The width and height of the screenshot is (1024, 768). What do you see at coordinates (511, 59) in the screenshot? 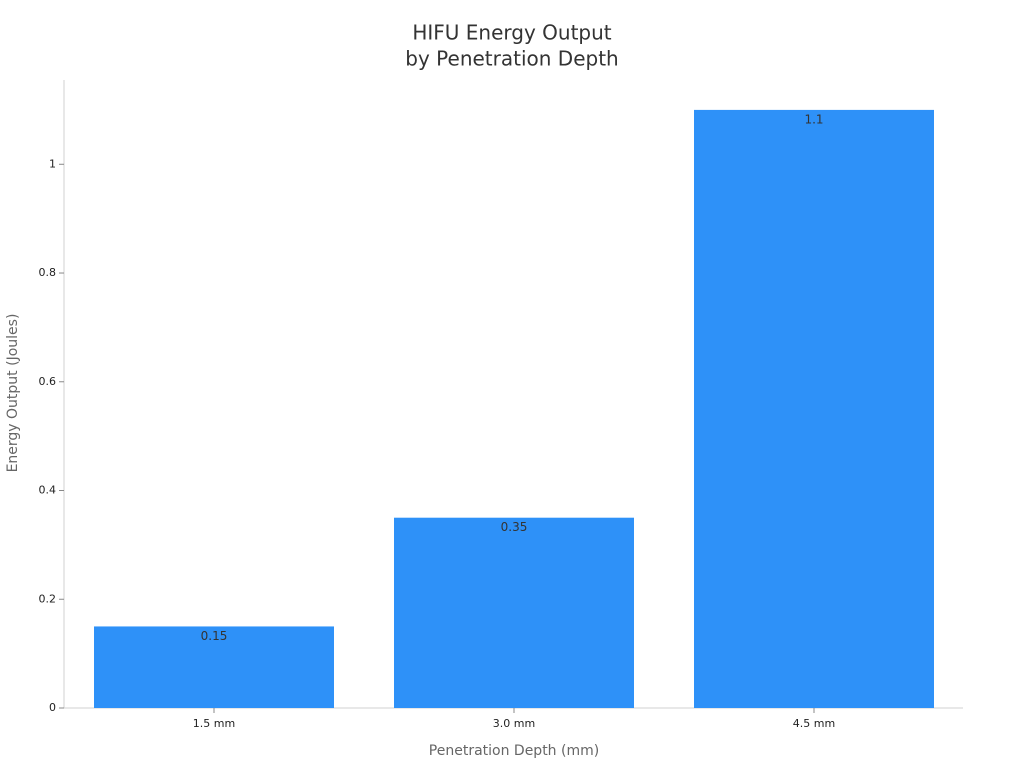
I see `chart-title: by Penetration Depth` at bounding box center [511, 59].